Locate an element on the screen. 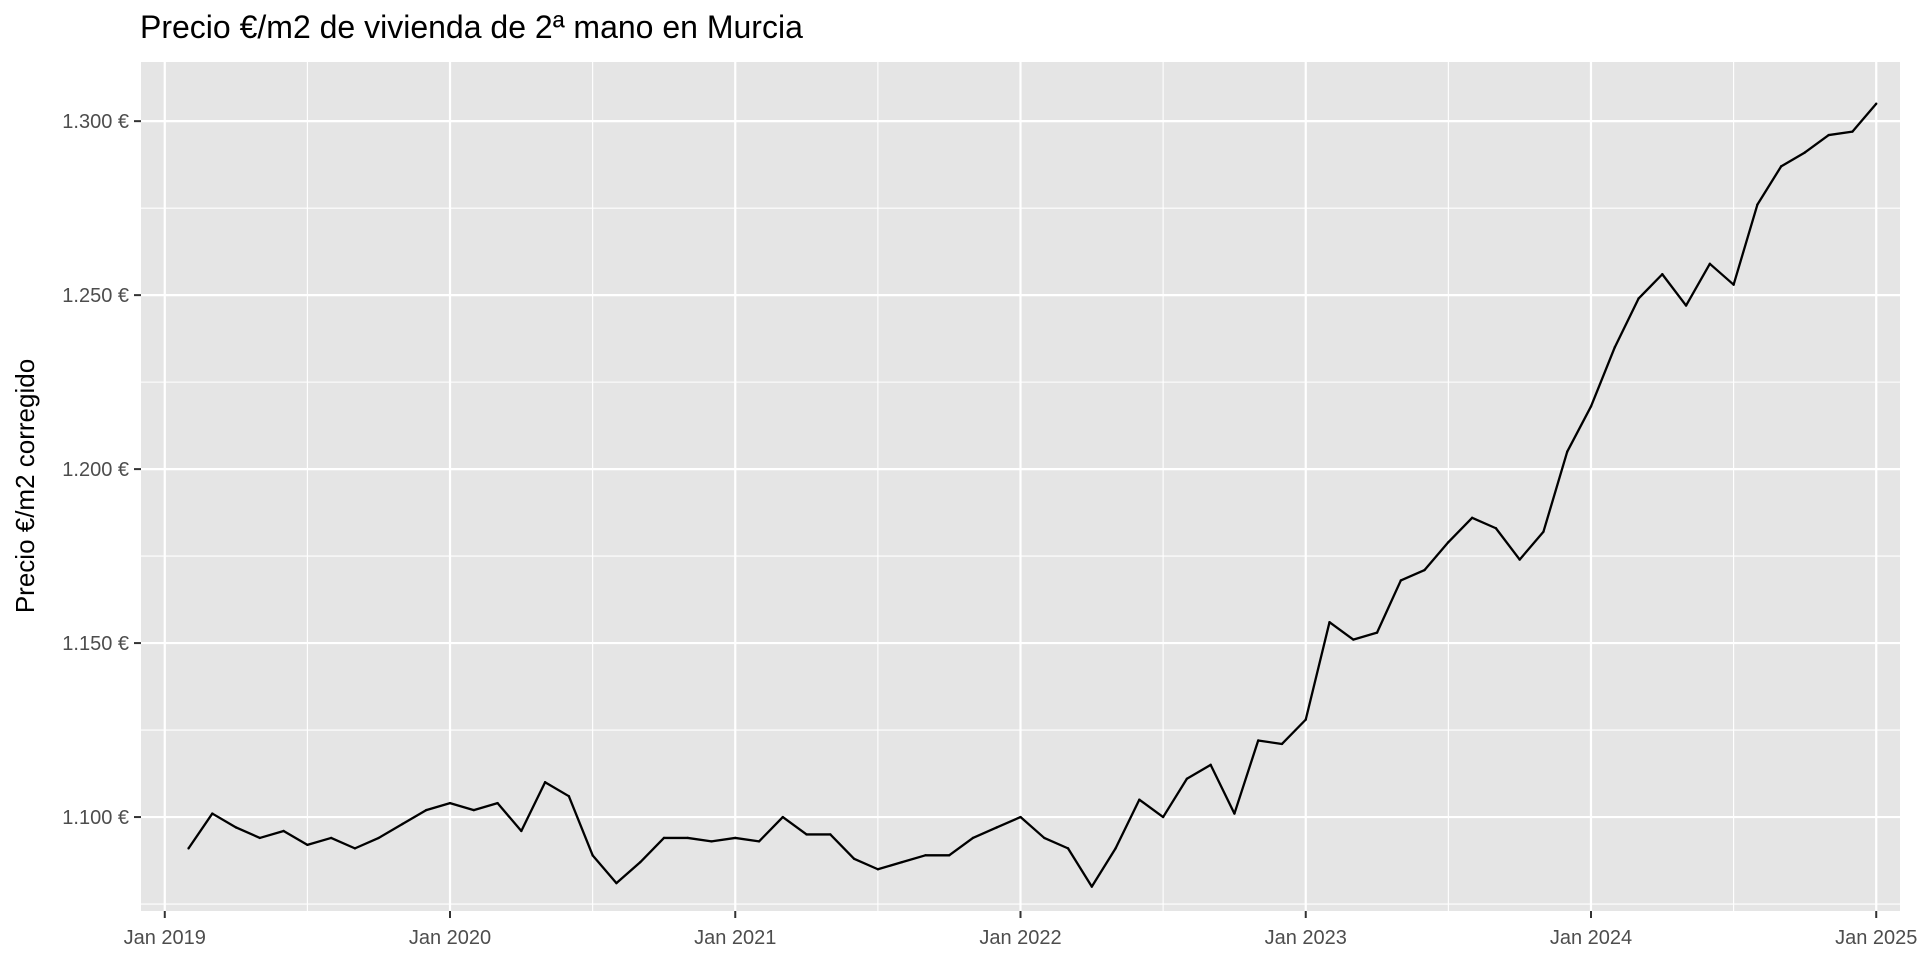 Image resolution: width=1920 pixels, height=960 pixels. y-tick-label: 1.100 € is located at coordinates (95, 818).